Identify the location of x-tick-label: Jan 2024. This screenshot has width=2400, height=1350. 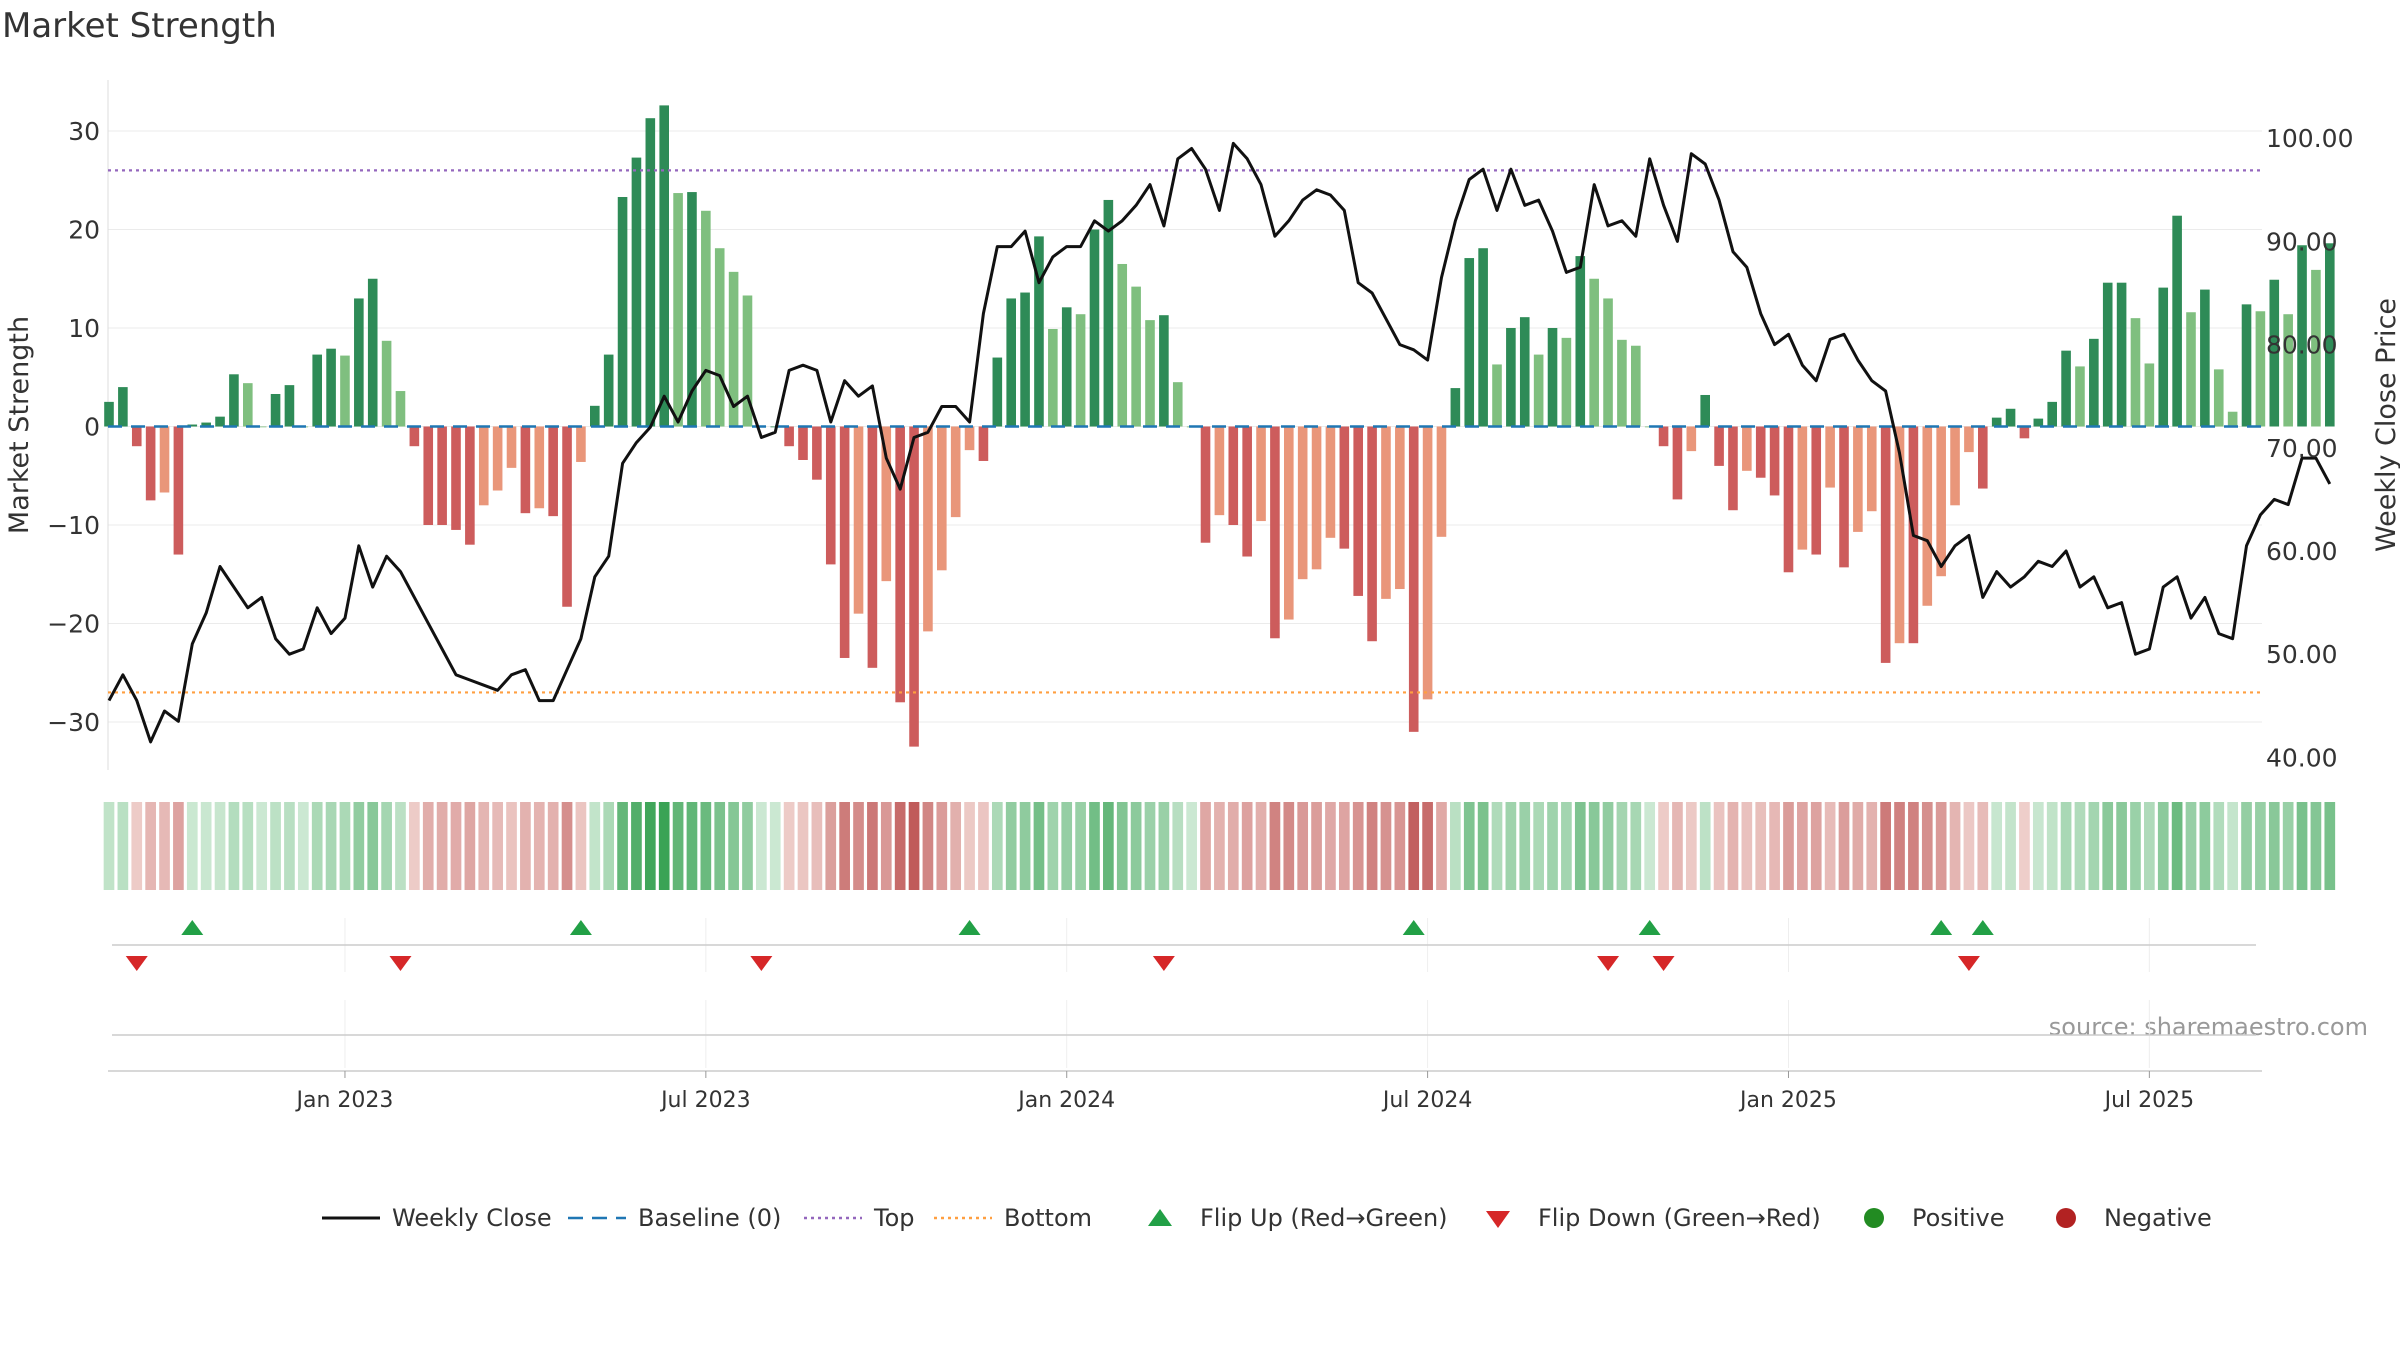
(1065, 1100).